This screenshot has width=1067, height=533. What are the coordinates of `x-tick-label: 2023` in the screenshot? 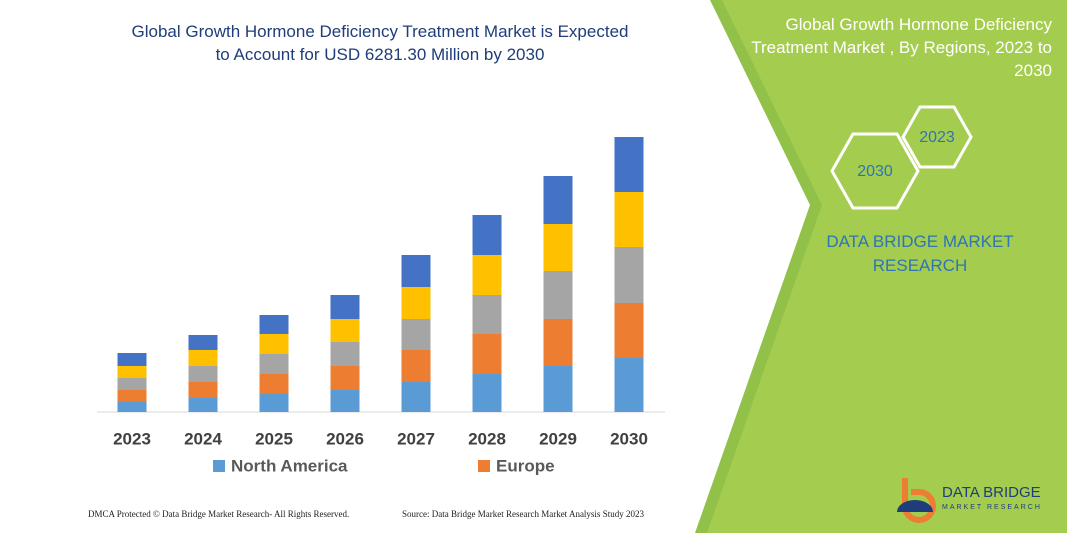 It's located at (132, 438).